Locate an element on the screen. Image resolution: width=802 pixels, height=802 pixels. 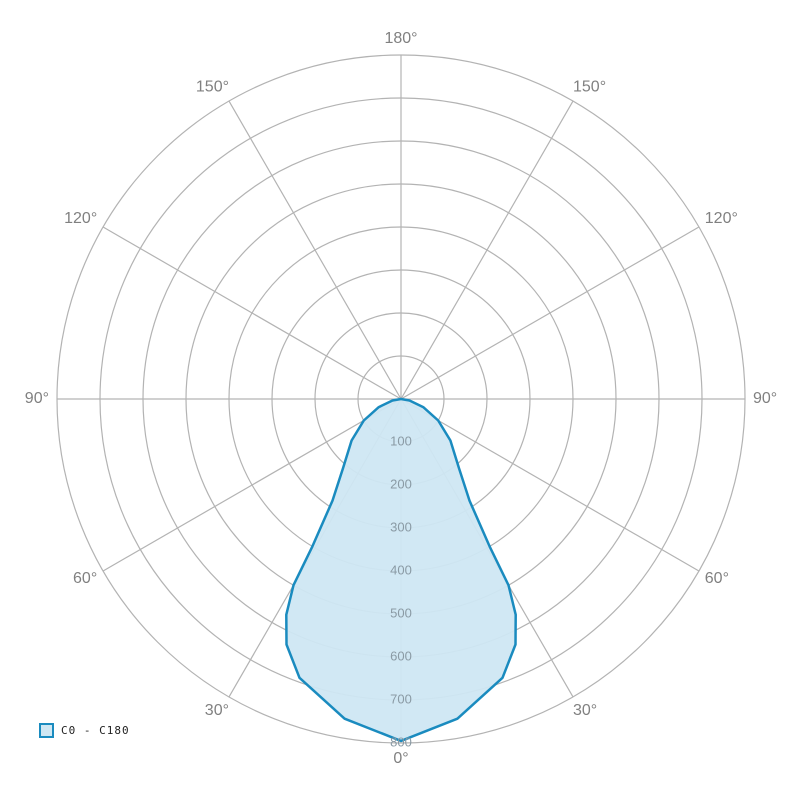
r-tick-label: 500 is located at coordinates (401, 612).